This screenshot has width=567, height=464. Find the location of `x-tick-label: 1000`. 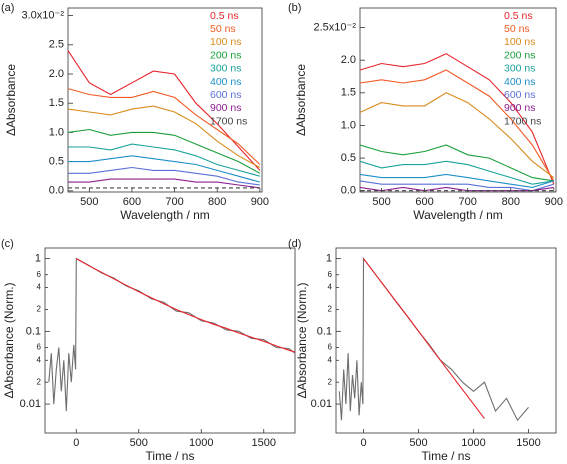

x-tick-label: 1000 is located at coordinates (473, 443).